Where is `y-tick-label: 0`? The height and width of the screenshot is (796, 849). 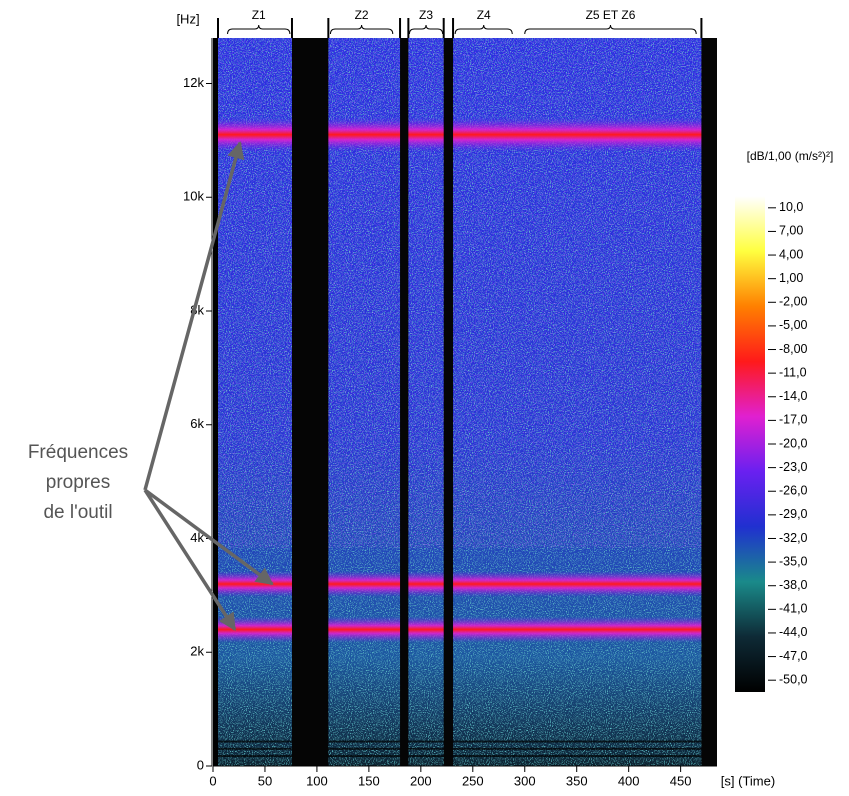
y-tick-label: 0 is located at coordinates (200, 764).